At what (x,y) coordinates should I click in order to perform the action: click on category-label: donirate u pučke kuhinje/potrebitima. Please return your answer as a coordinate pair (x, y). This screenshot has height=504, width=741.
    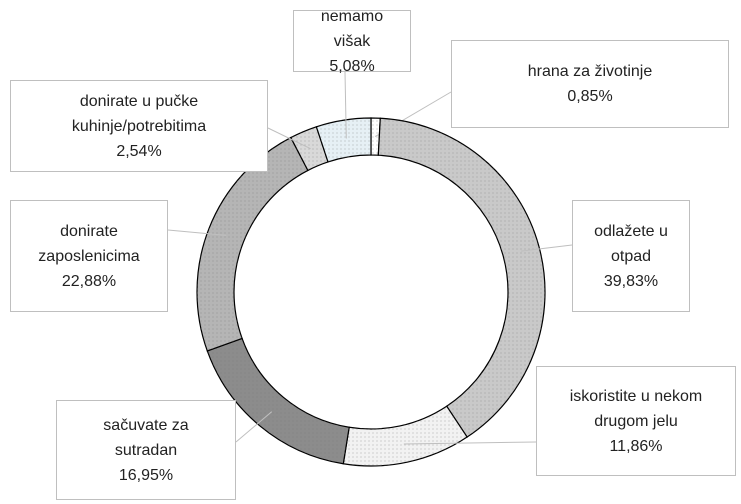
    Looking at the image, I should click on (139, 113).